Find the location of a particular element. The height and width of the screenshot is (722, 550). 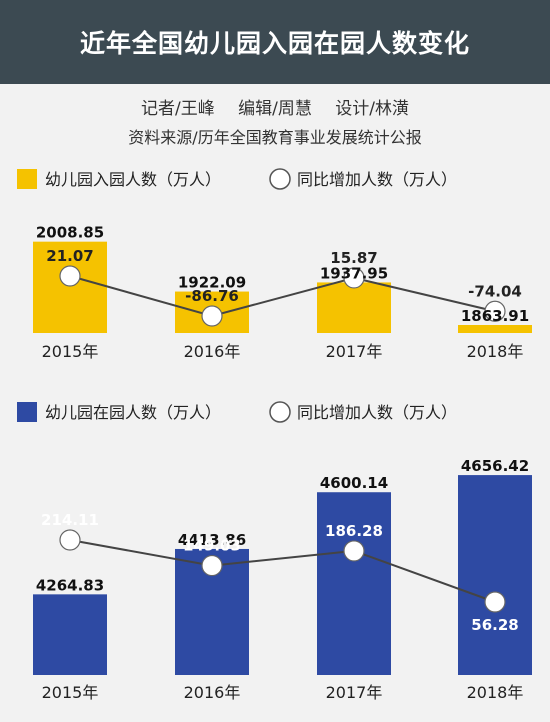

bar-value-label: 1922.09 is located at coordinates (212, 283).